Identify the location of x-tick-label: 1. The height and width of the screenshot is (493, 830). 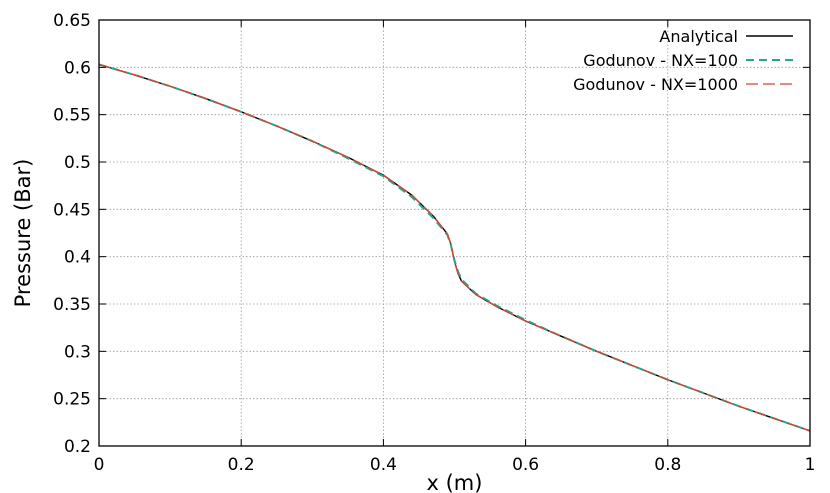
(810, 465).